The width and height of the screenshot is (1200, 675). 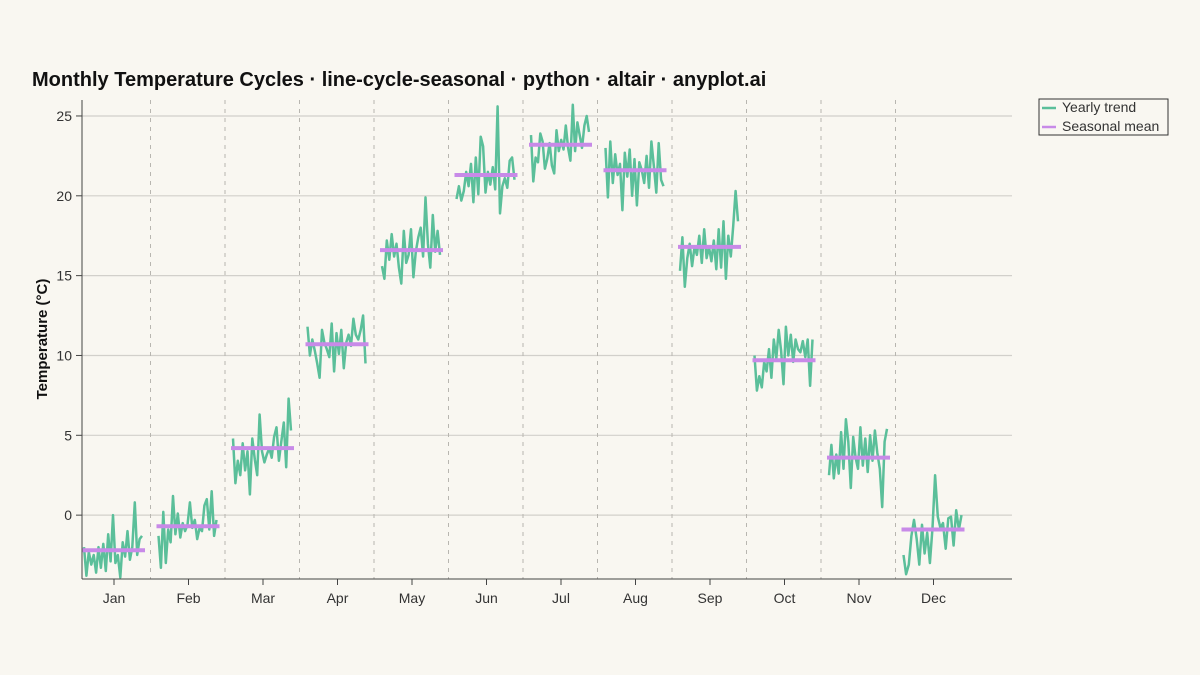 I want to click on y-tick-label: 10, so click(x=64, y=355).